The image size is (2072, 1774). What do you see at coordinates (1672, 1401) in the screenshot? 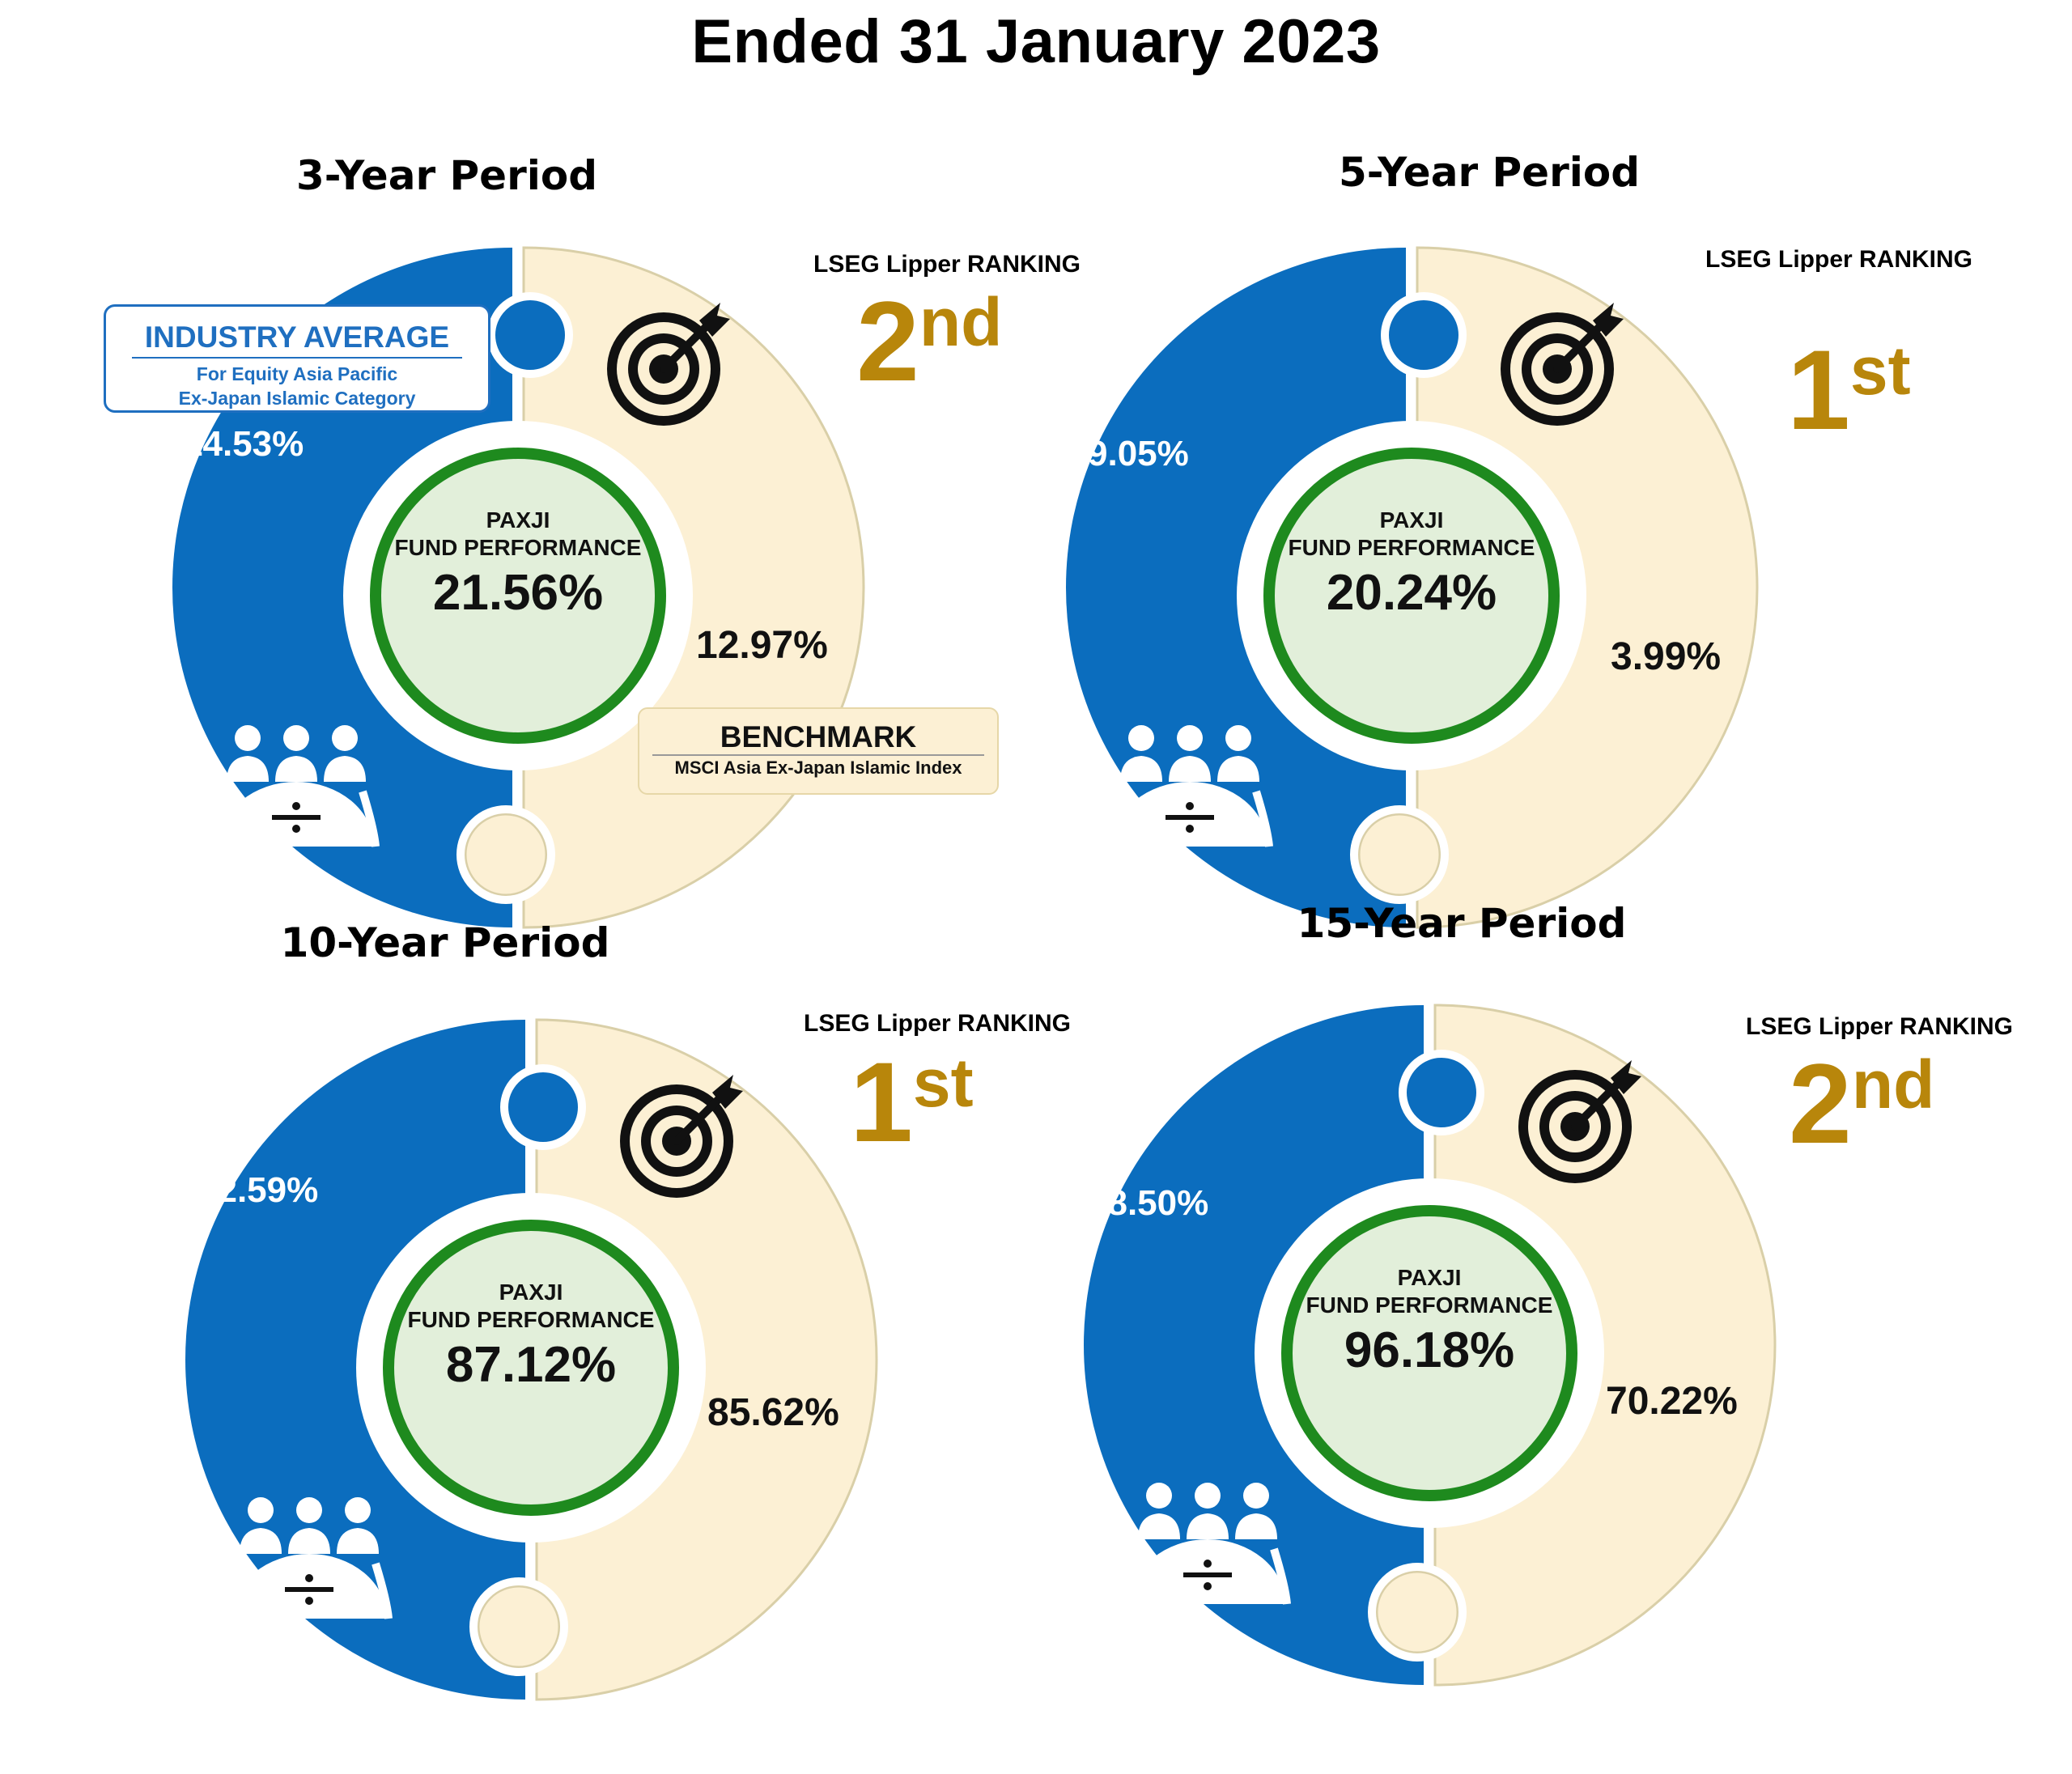
I see `benchmark-value: 70.22%` at bounding box center [1672, 1401].